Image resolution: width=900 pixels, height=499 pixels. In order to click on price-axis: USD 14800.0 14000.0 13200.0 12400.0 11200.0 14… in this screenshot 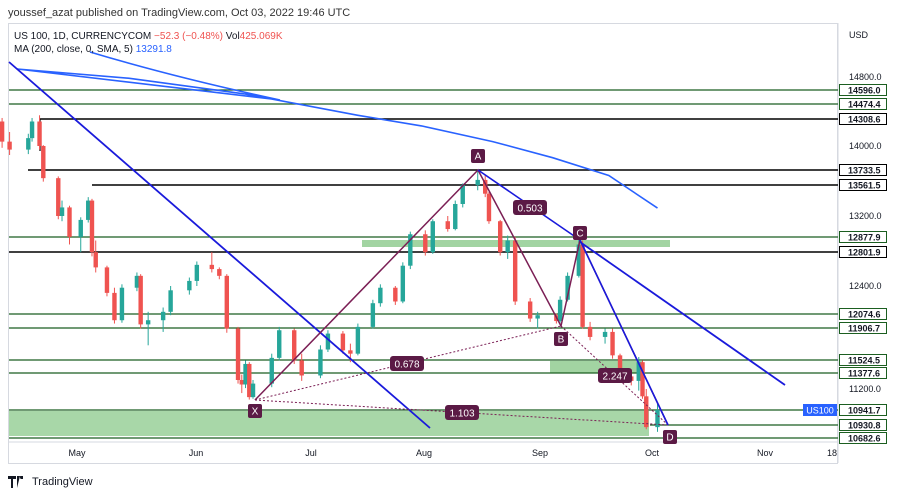, I will do `click(845, 237)`.